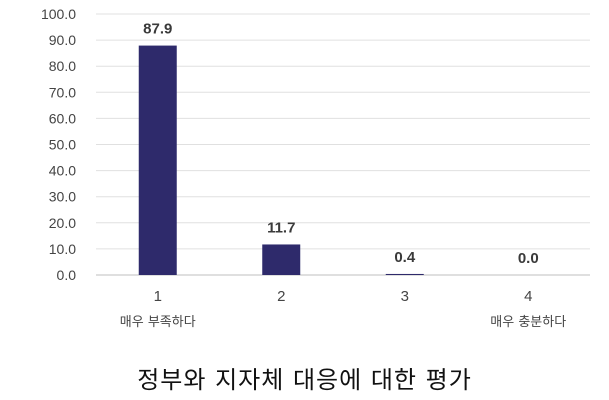  What do you see at coordinates (62, 66) in the screenshot?
I see `y-tick-label: 80.0` at bounding box center [62, 66].